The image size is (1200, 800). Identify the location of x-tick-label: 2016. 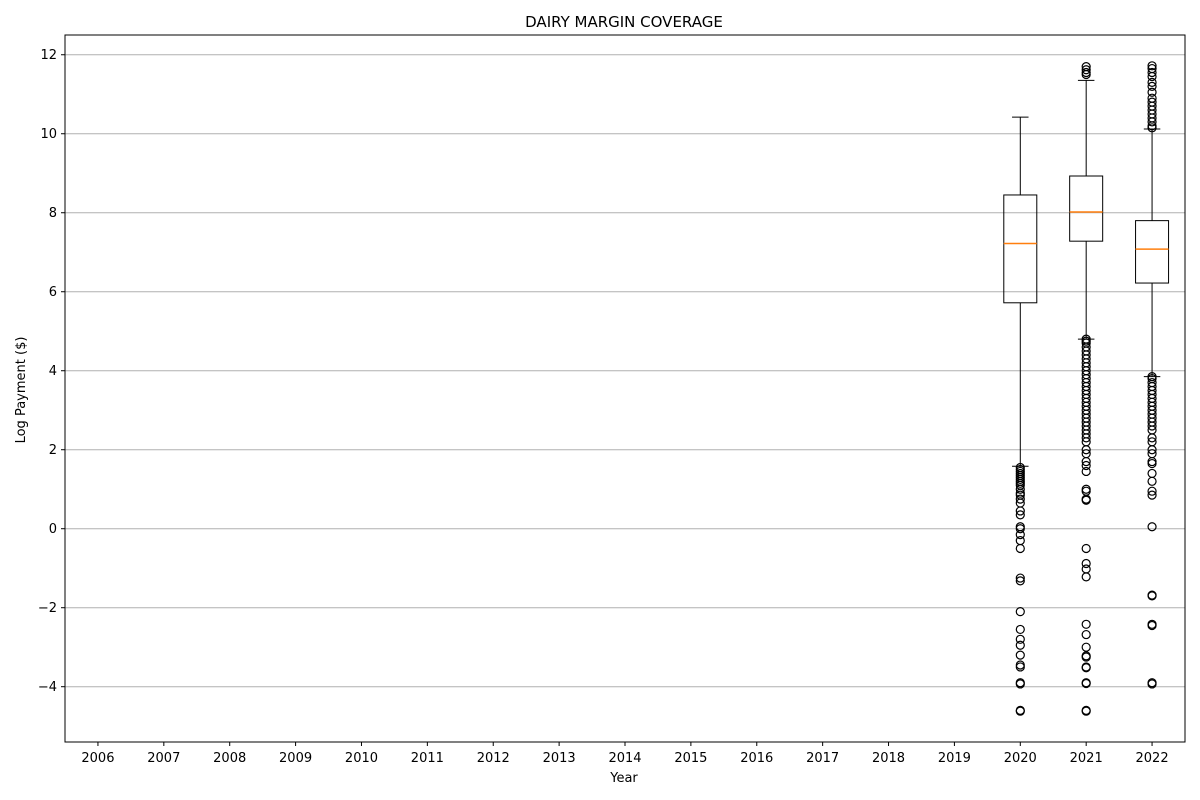
(756, 758).